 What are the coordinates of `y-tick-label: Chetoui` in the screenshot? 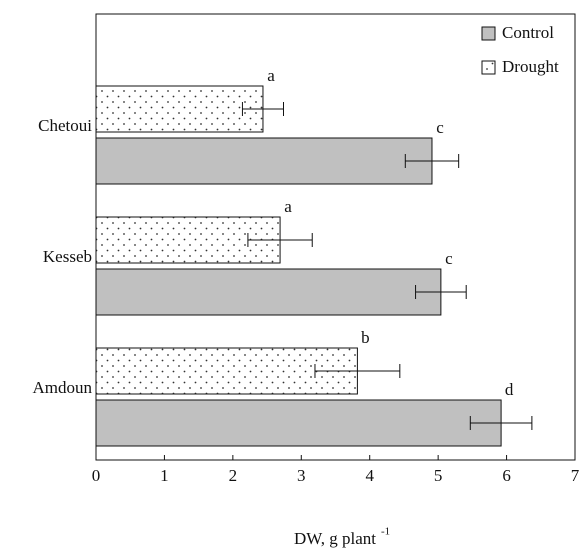 It's located at (65, 125).